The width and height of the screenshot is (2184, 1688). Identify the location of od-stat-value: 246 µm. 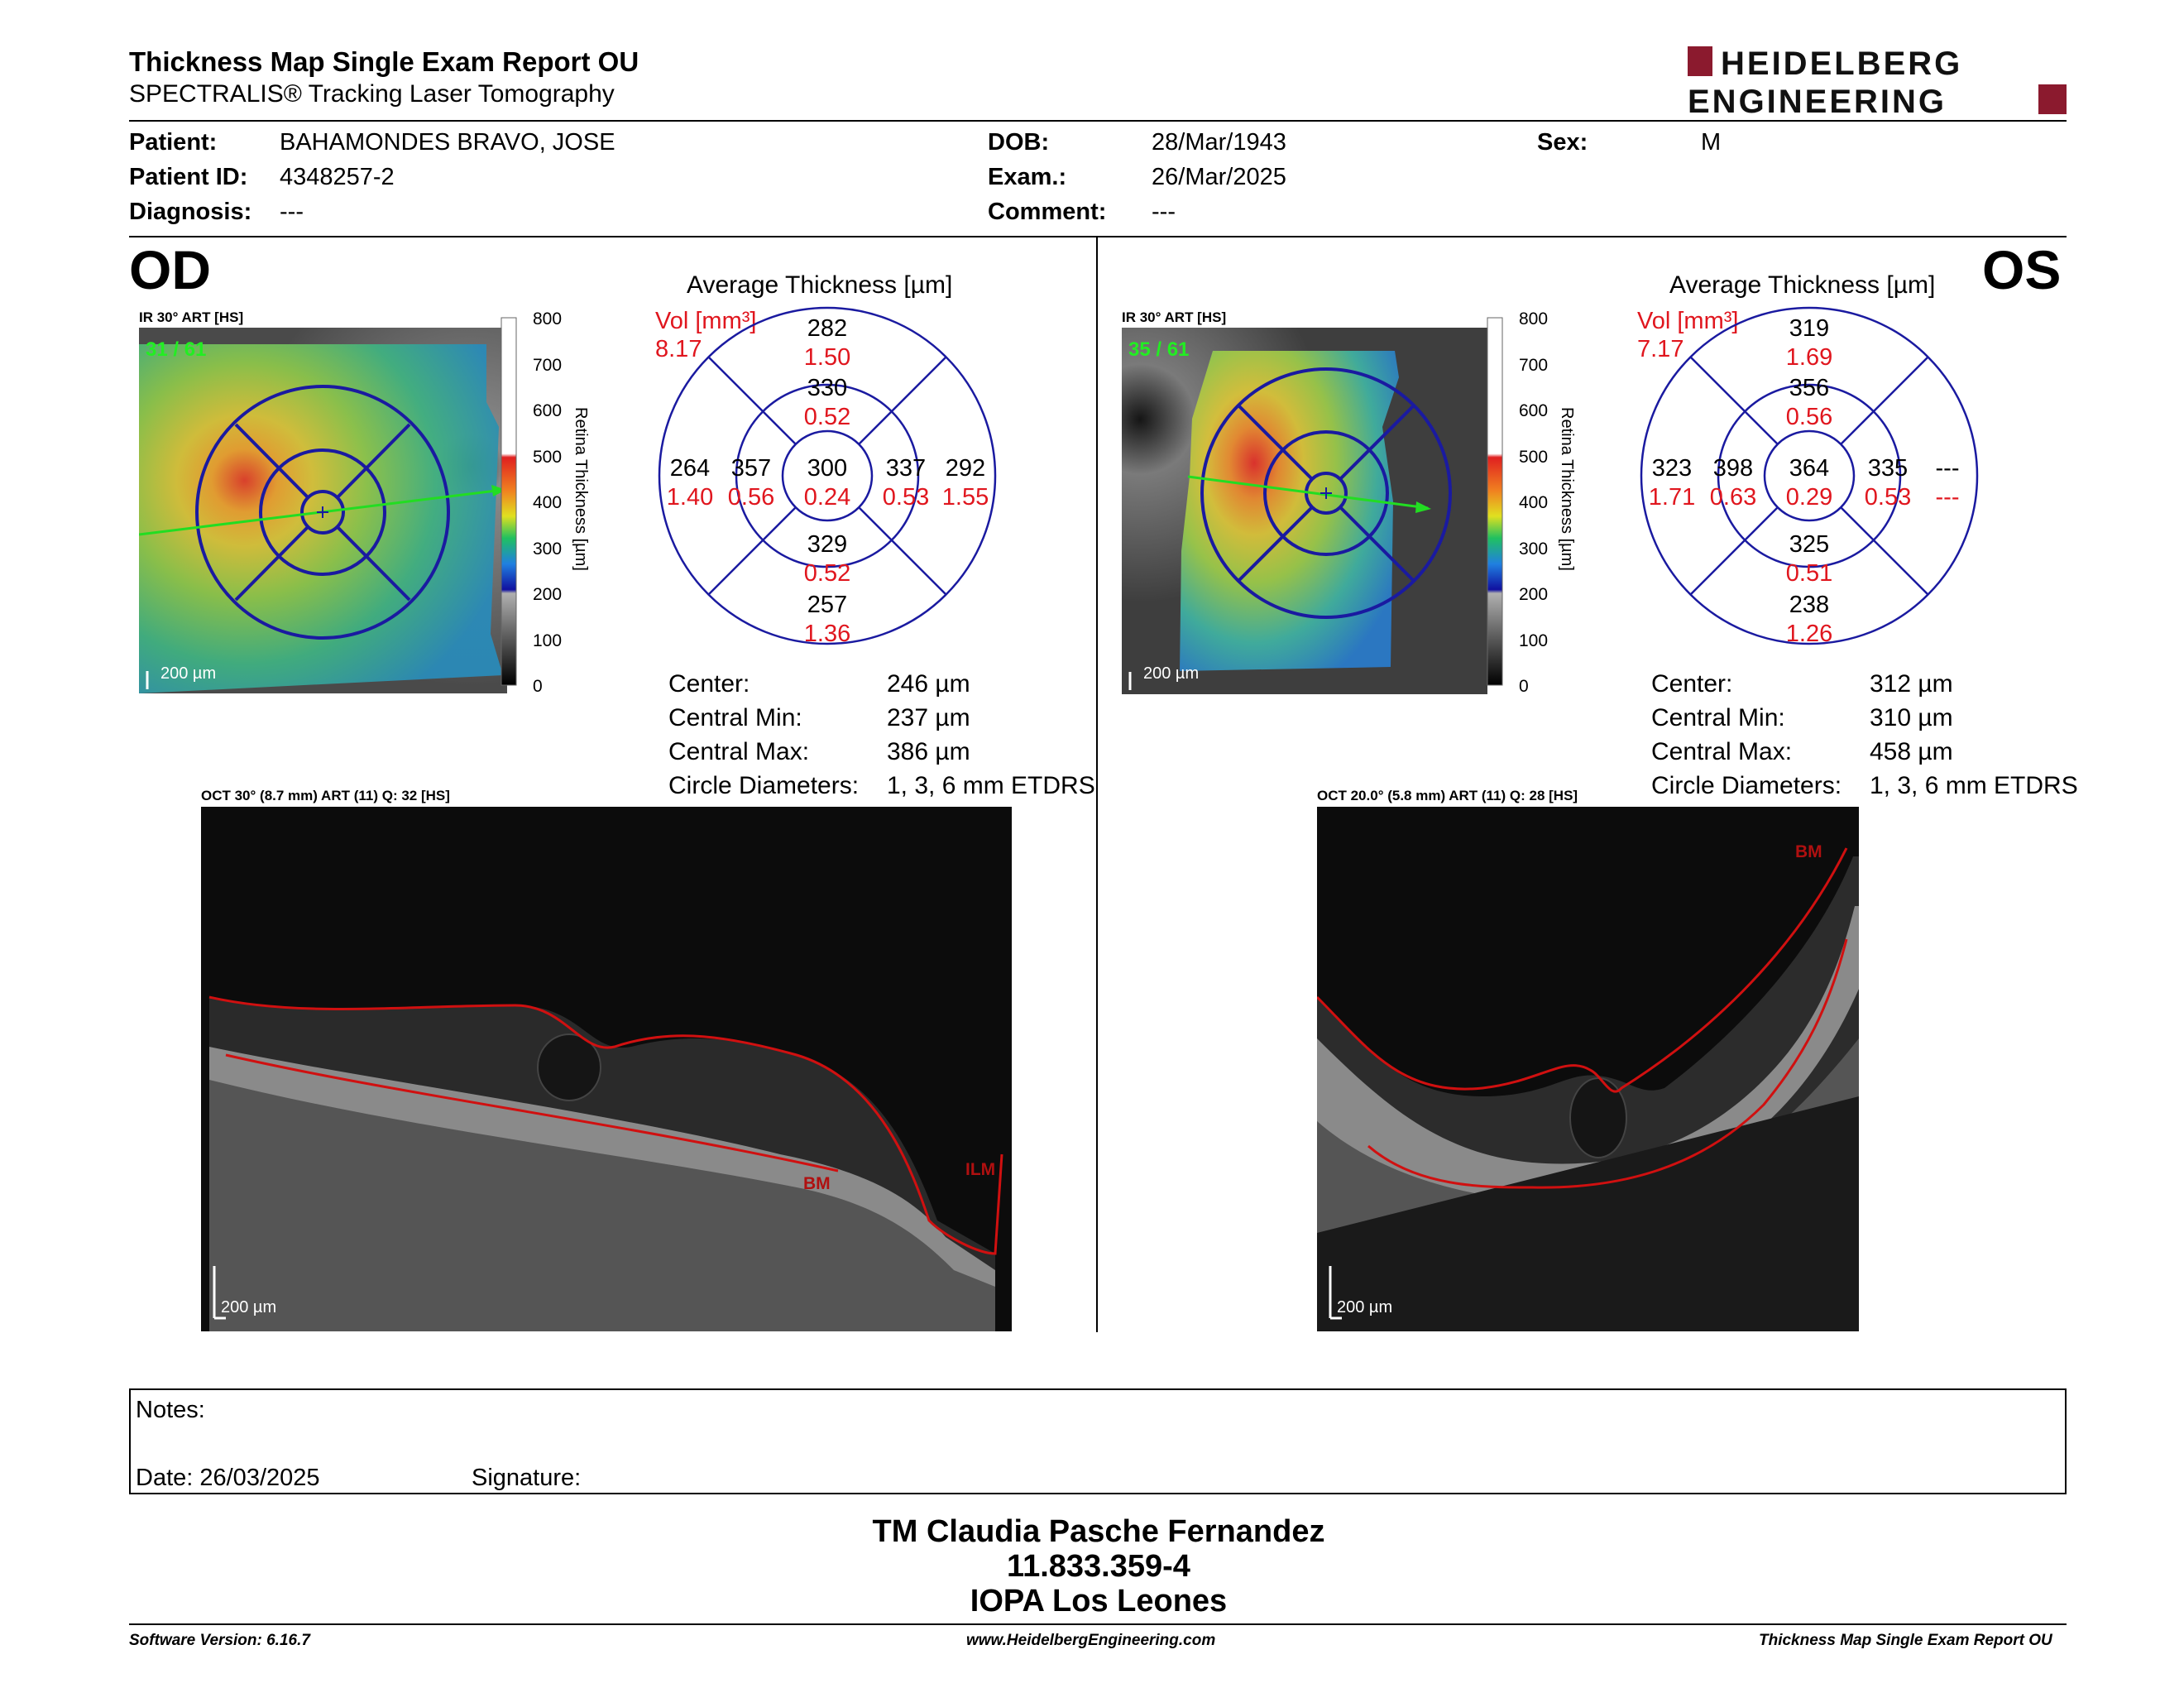
(928, 684).